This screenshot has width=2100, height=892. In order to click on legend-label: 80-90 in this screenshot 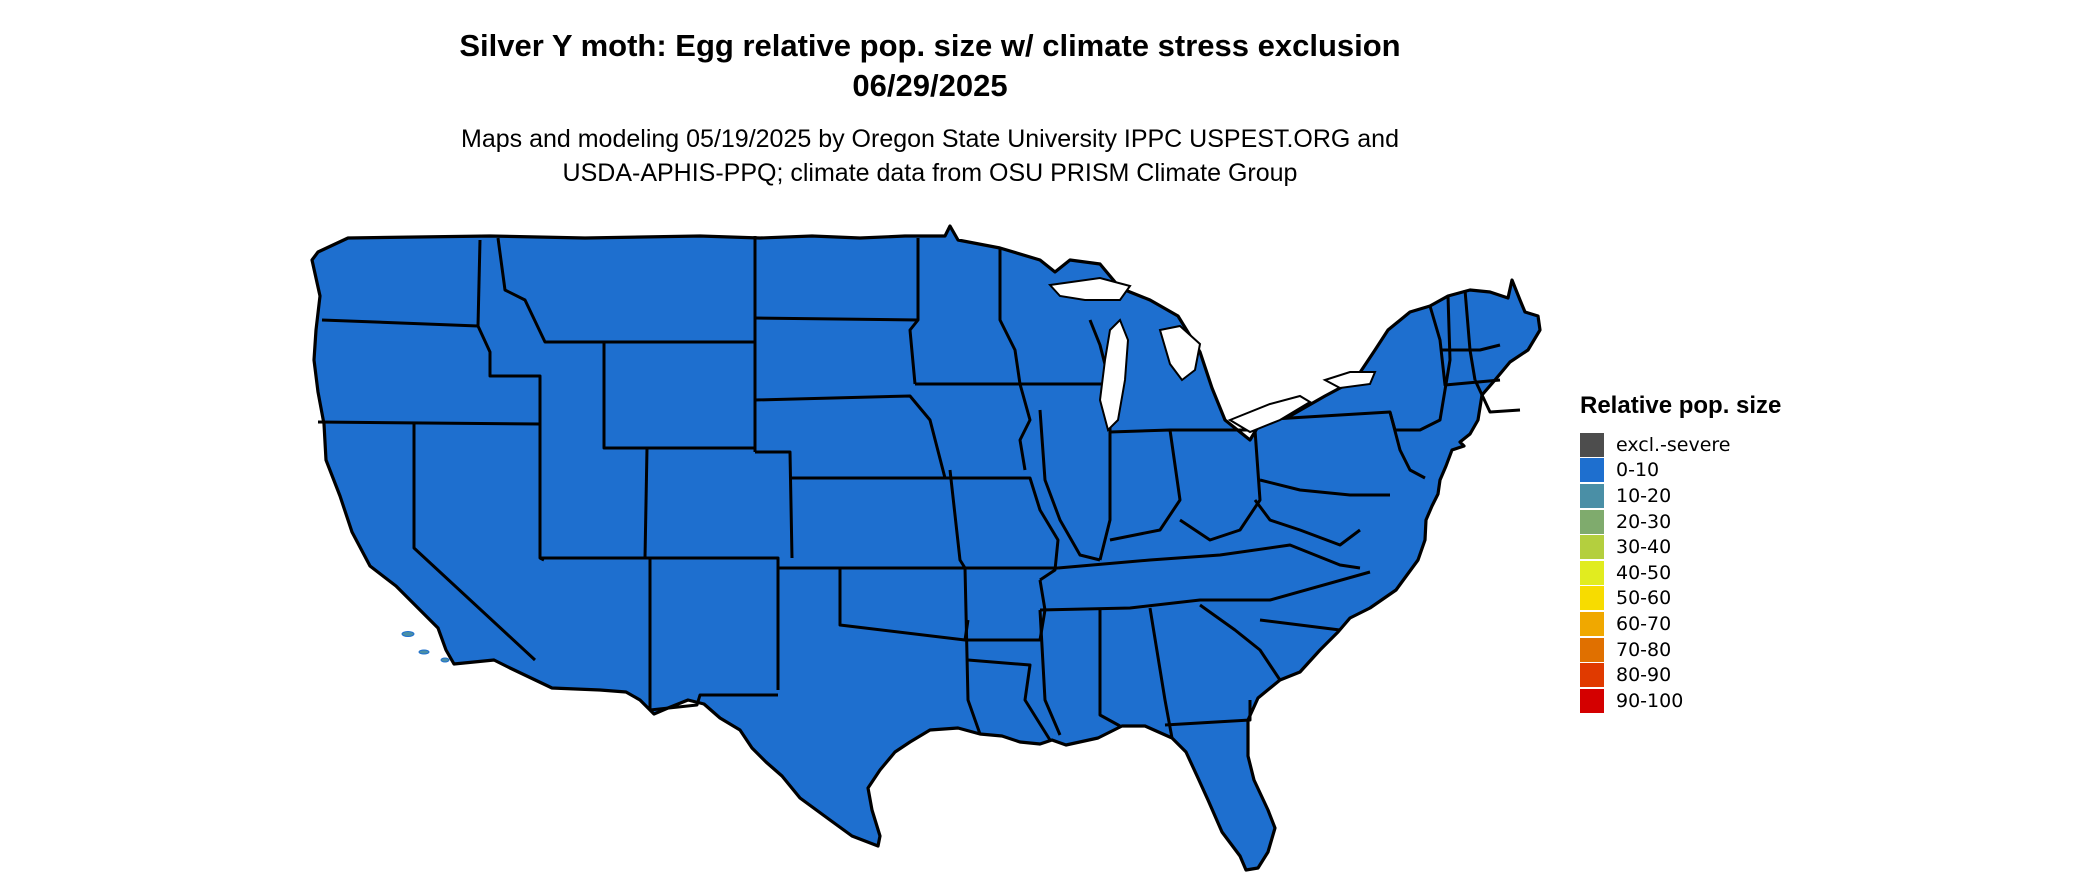, I will do `click(1644, 675)`.